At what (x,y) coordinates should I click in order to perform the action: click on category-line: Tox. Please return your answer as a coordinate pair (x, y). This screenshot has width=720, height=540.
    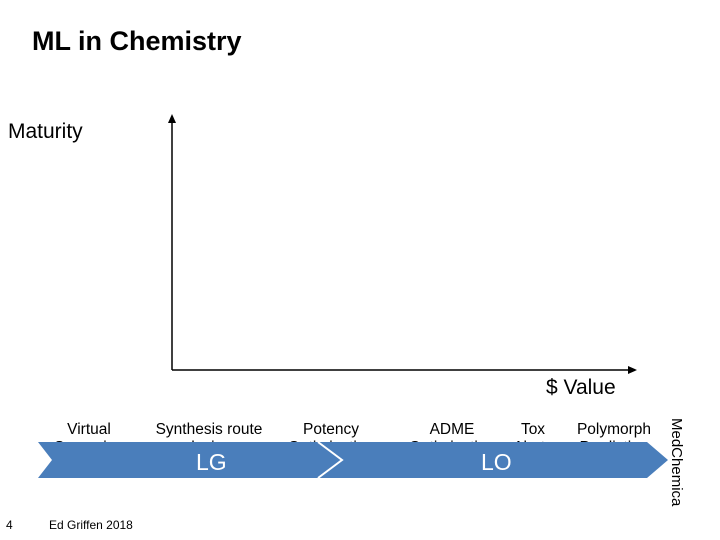
    Looking at the image, I should click on (533, 429).